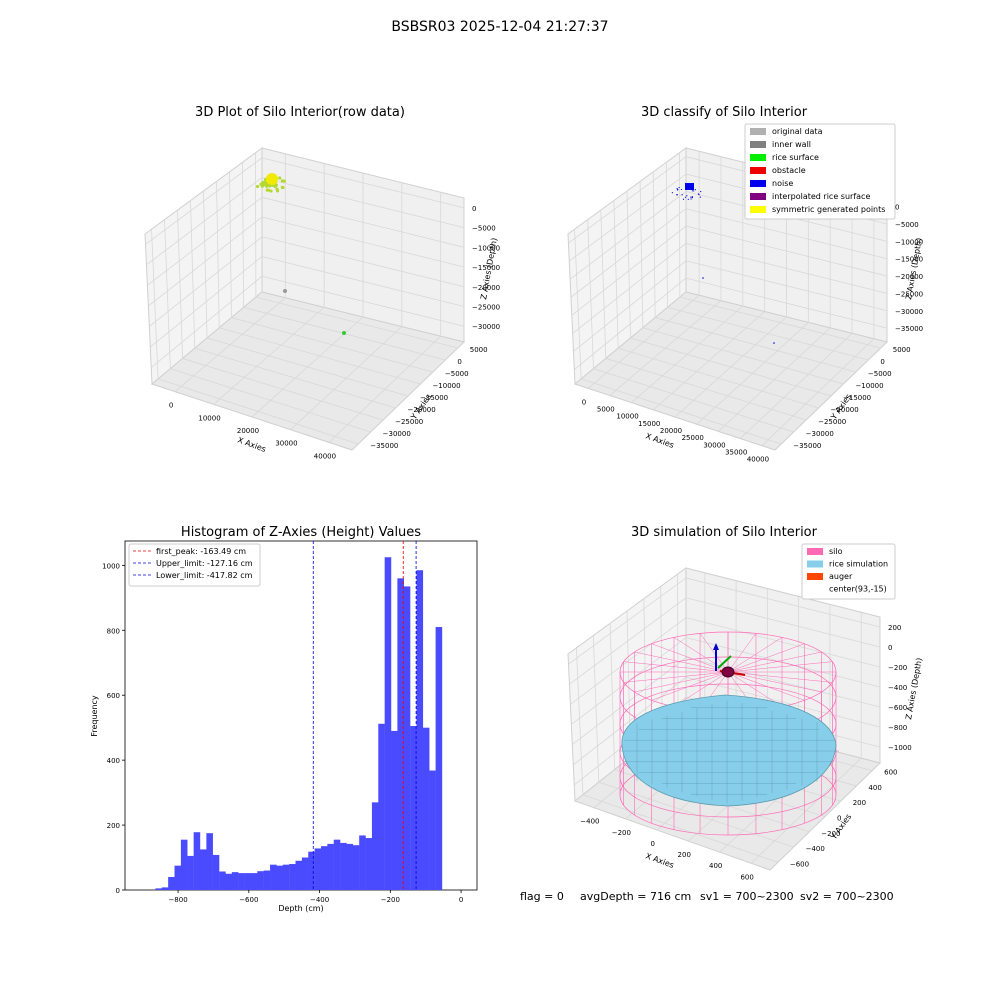 The height and width of the screenshot is (1000, 1000). What do you see at coordinates (479, 350) in the screenshot?
I see `y-tick-label: 5000` at bounding box center [479, 350].